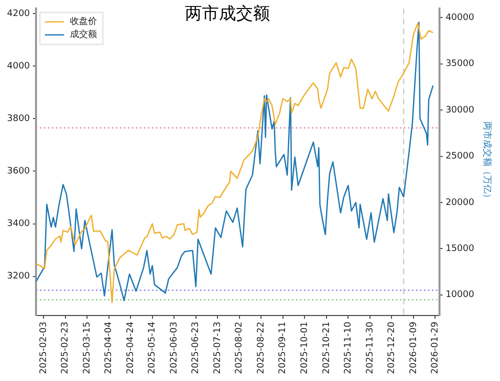 This screenshot has height=381, width=500. Describe the element at coordinates (460, 157) in the screenshot. I see `y2-tick-label: 25000` at that location.